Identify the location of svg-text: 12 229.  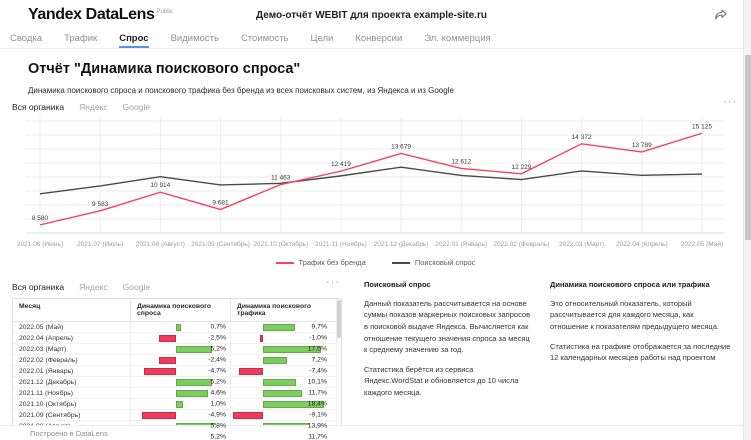
(522, 167).